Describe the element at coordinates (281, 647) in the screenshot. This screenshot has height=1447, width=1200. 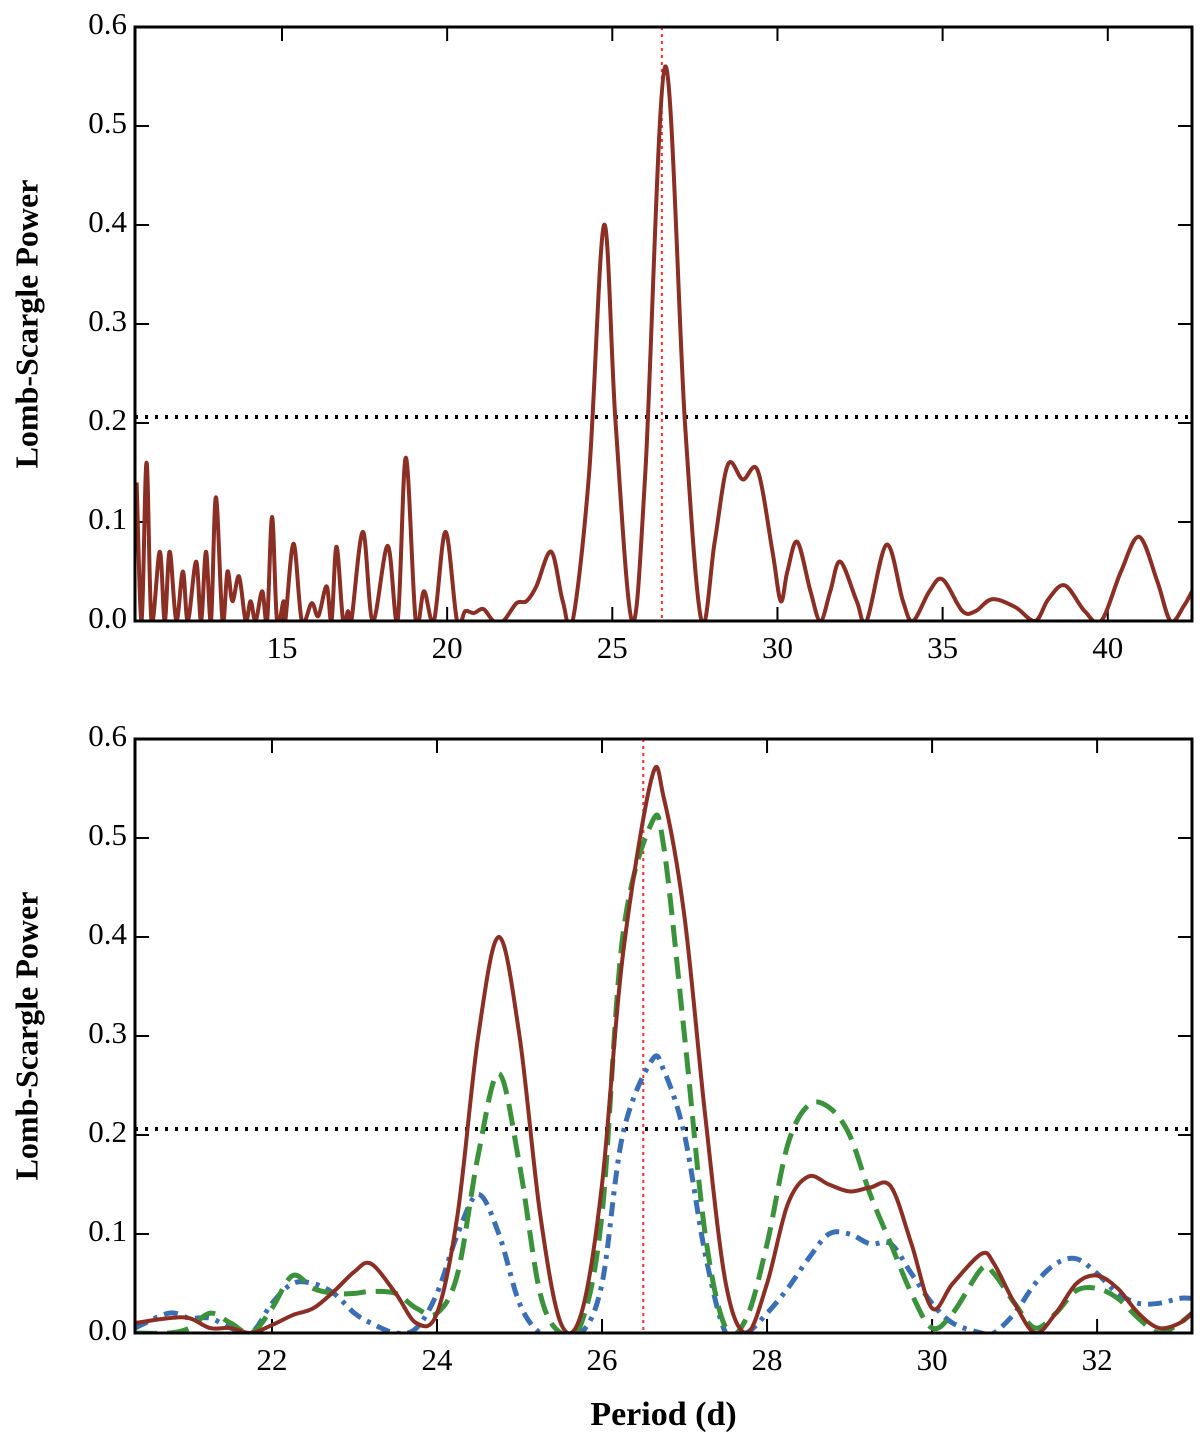
I see `x-tick-label: 15` at that location.